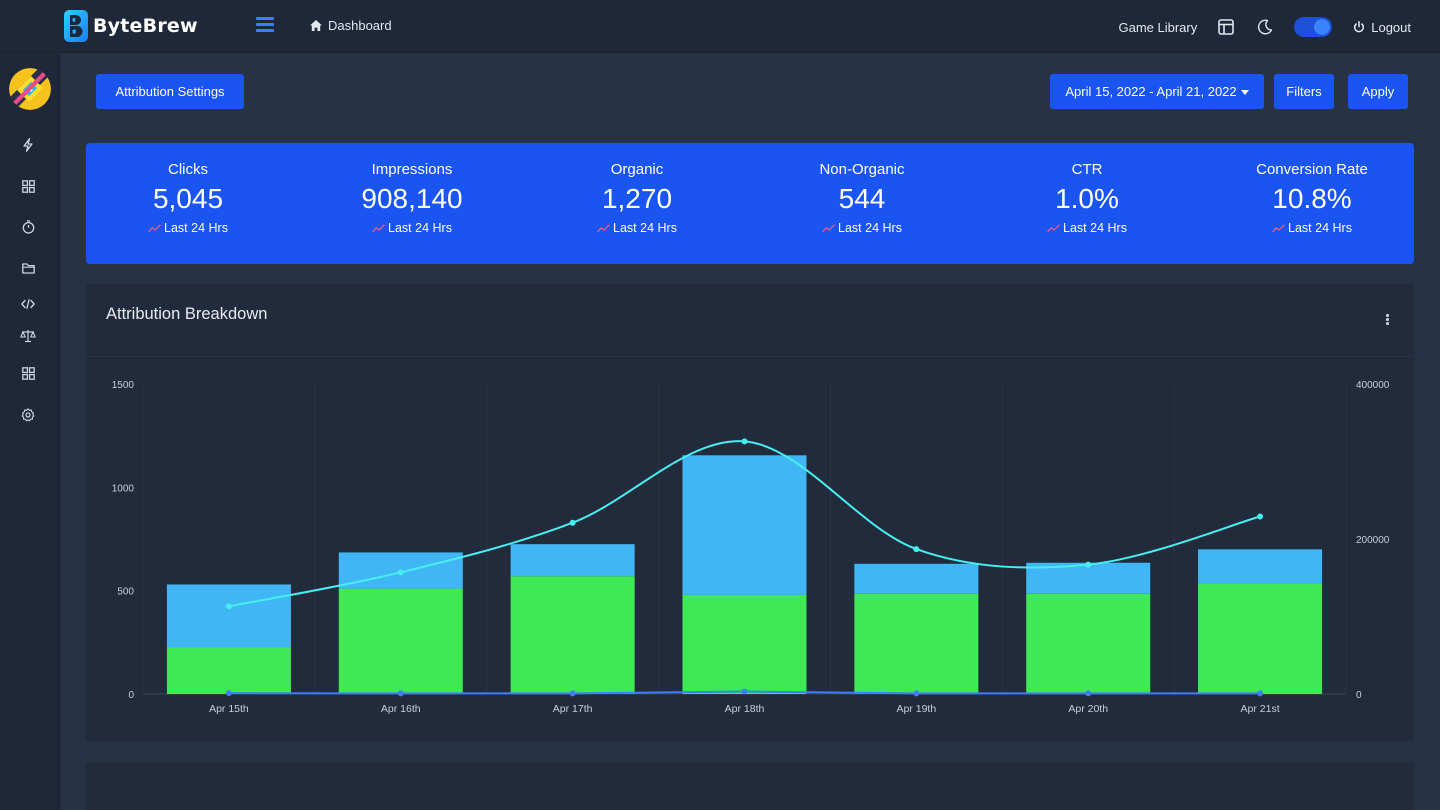 This screenshot has height=810, width=1440. What do you see at coordinates (1087, 169) in the screenshot?
I see `stat-label: CTR` at bounding box center [1087, 169].